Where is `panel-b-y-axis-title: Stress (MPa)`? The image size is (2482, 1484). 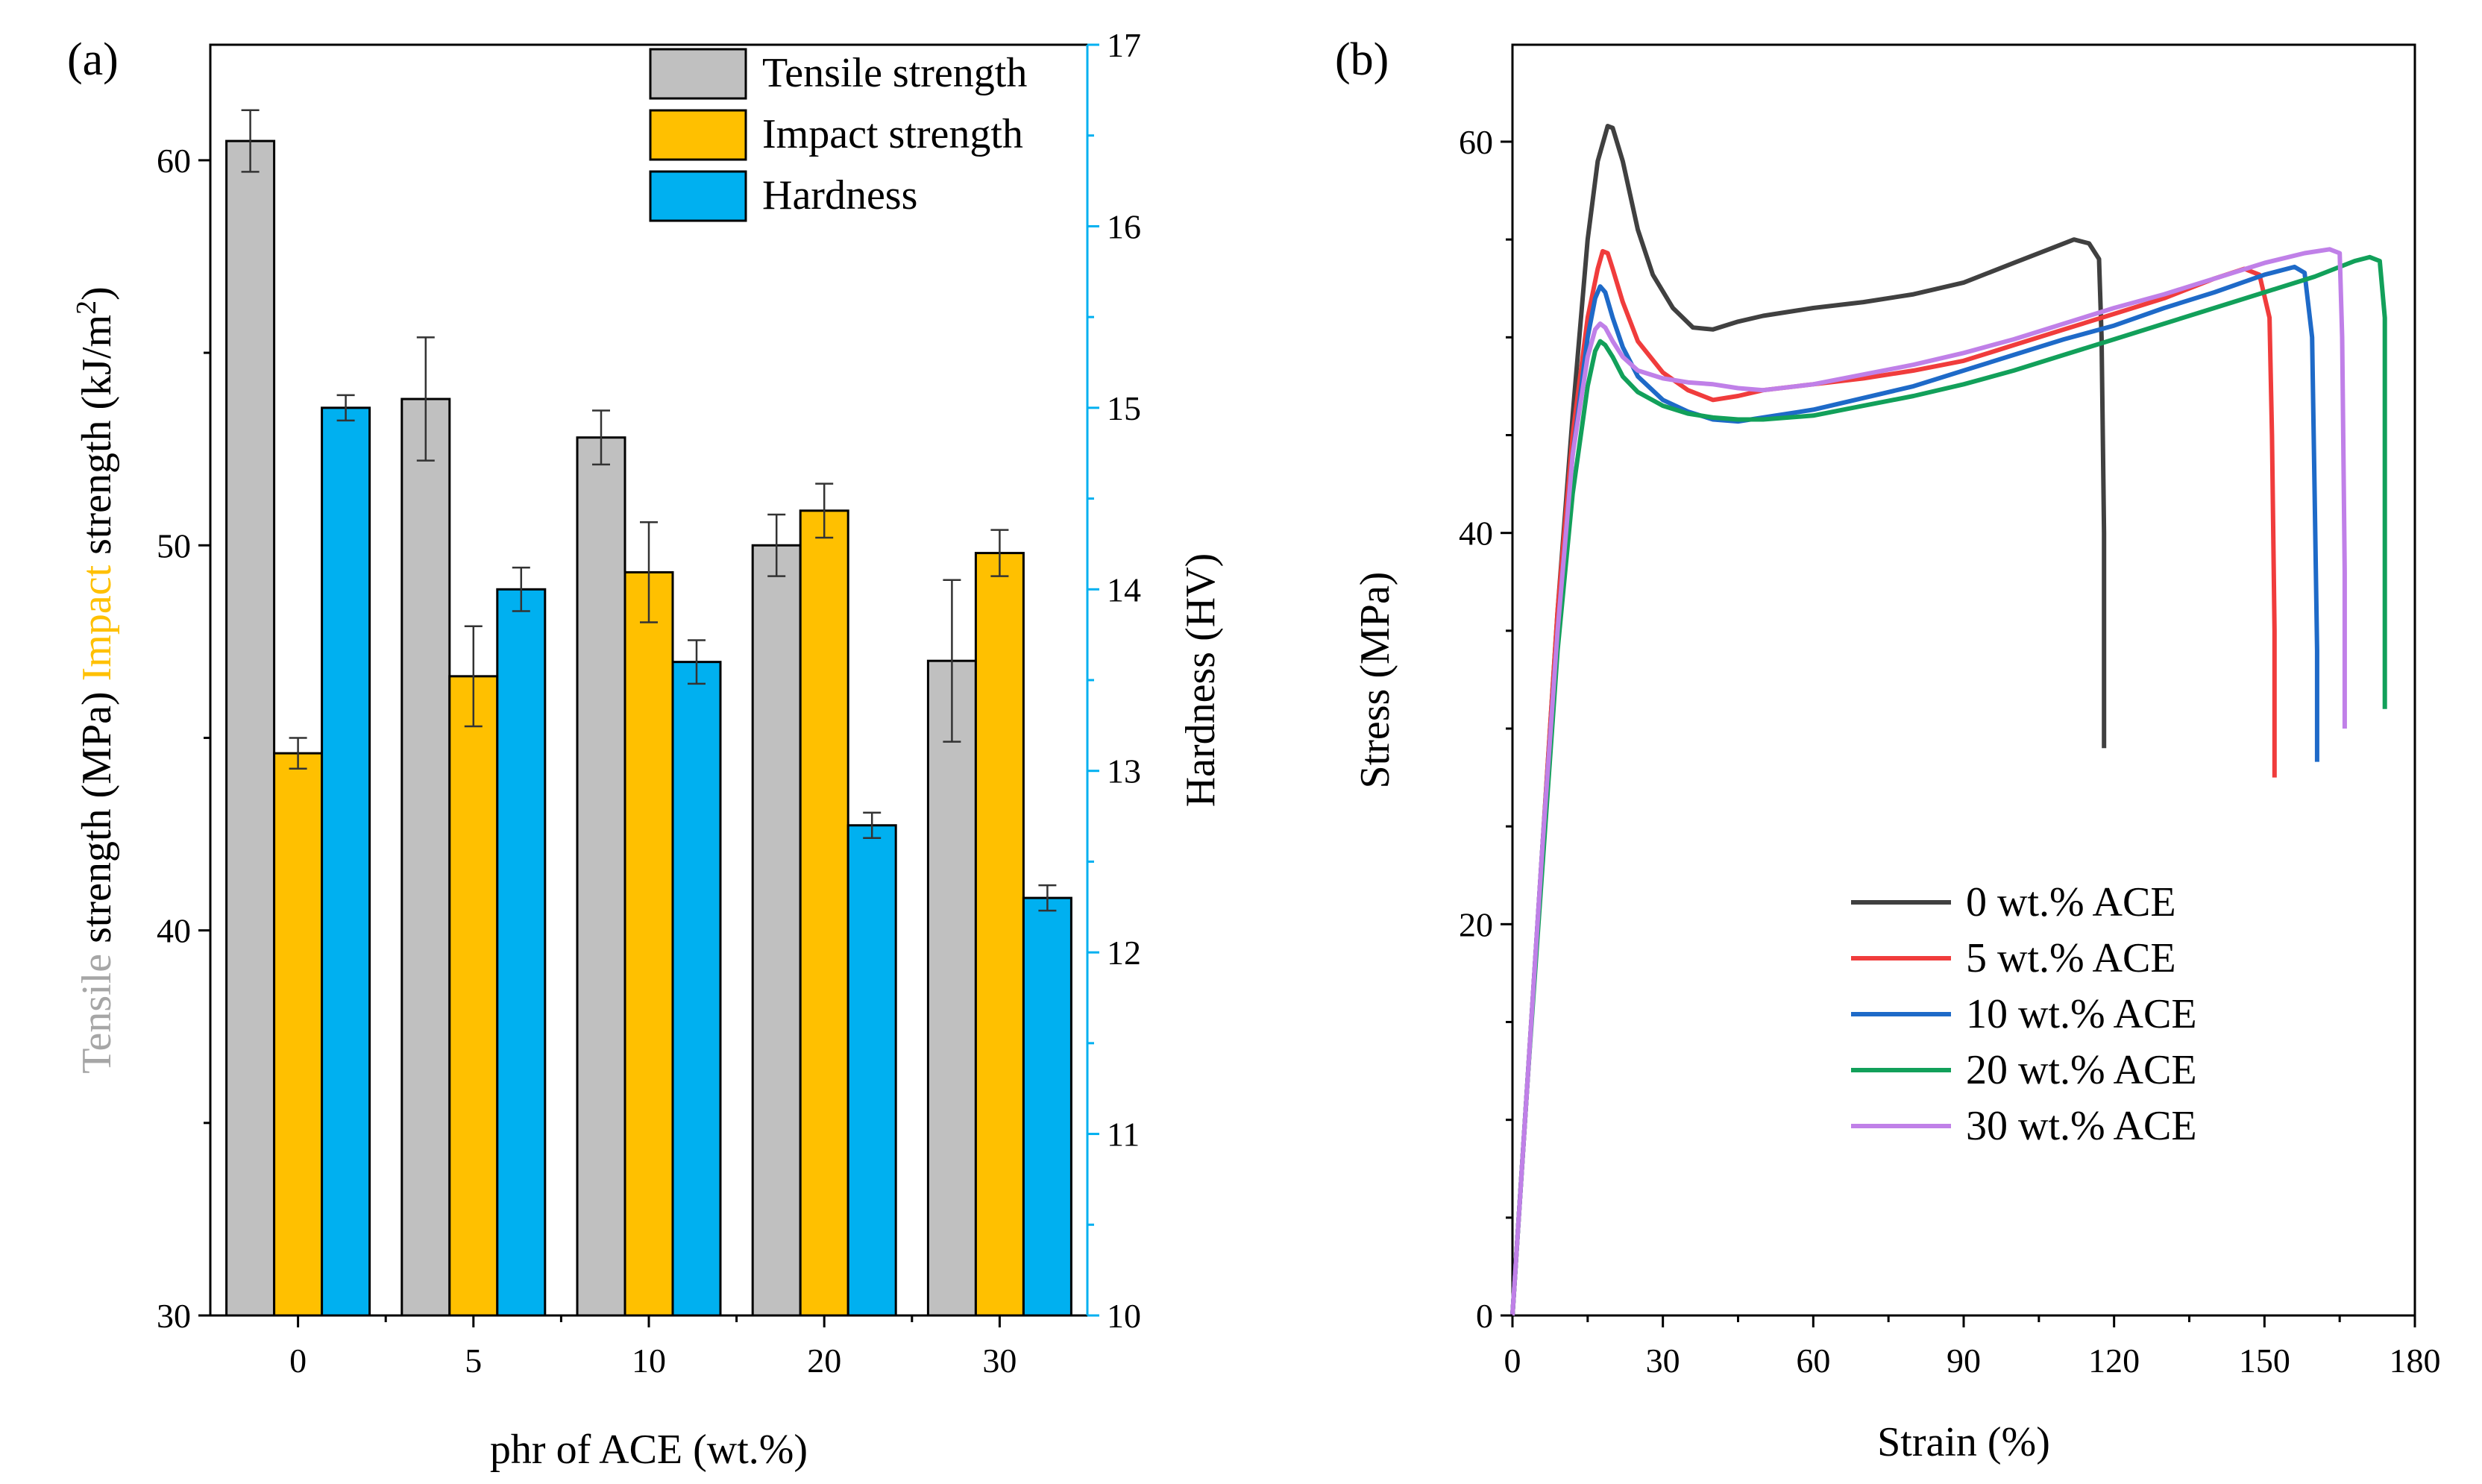
panel-b-y-axis-title: Stress (MPa) is located at coordinates (1375, 681).